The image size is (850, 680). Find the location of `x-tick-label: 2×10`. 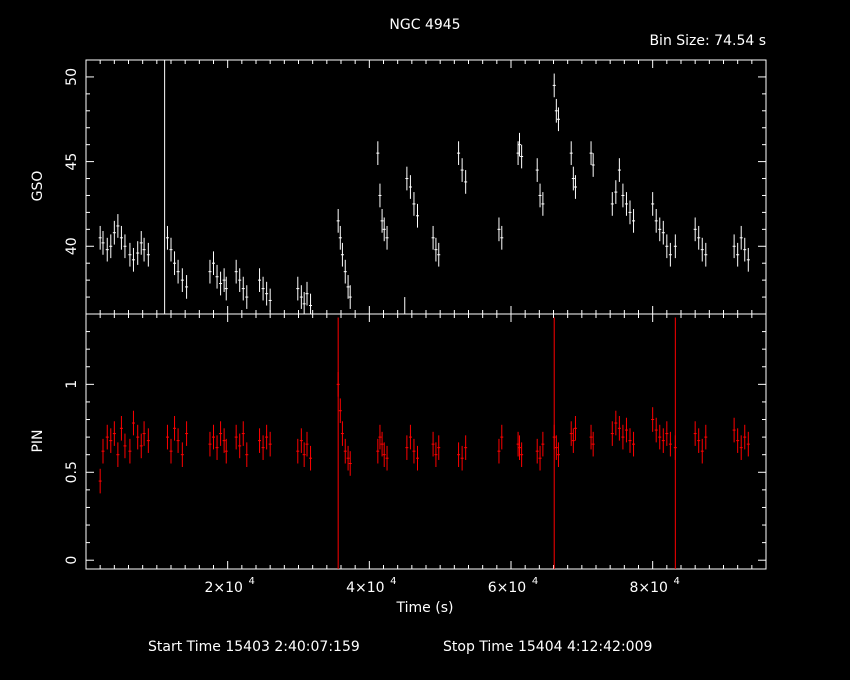

x-tick-label: 2×10 is located at coordinates (223, 588).